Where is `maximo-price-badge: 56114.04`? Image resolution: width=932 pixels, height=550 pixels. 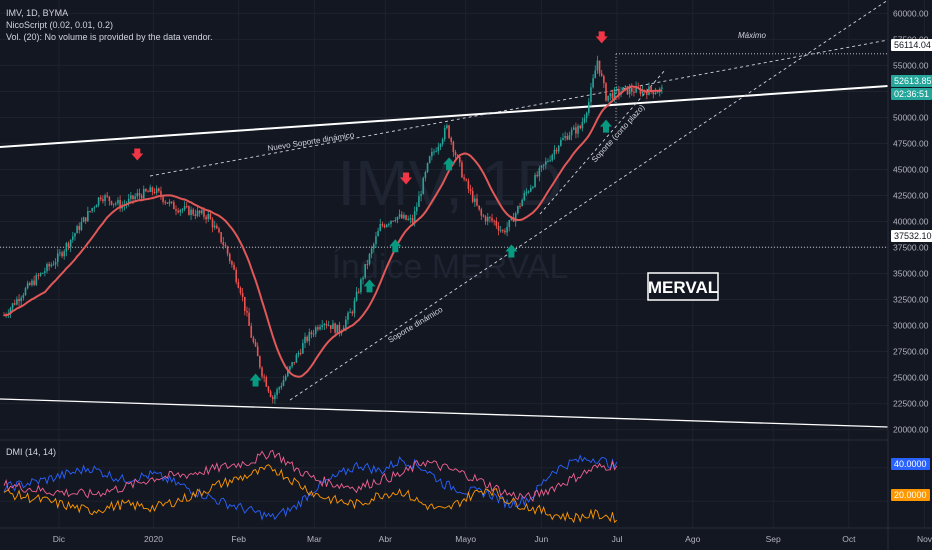
maximo-price-badge: 56114.04 is located at coordinates (911, 45).